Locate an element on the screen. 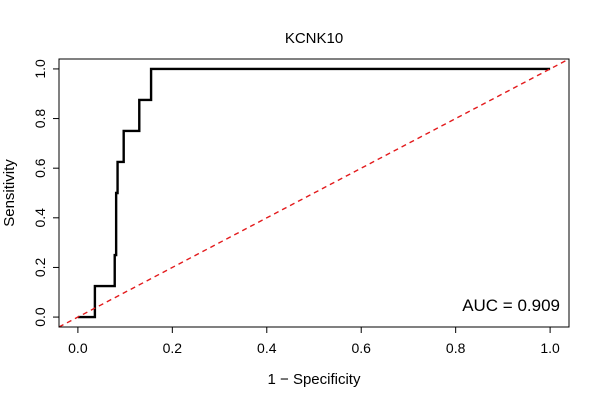 This screenshot has width=600, height=400. chart-title: KCNK10 is located at coordinates (314, 38).